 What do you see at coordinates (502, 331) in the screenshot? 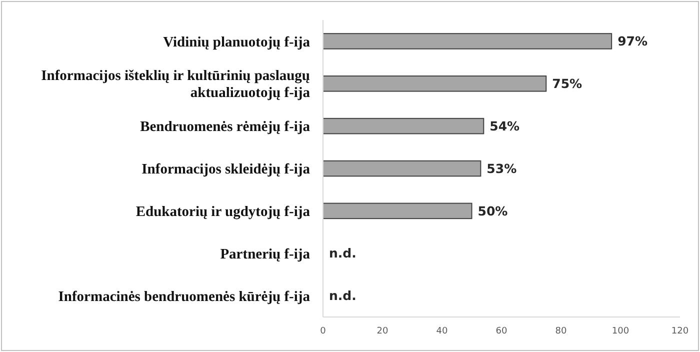
I see `x-tick-label: 60` at bounding box center [502, 331].